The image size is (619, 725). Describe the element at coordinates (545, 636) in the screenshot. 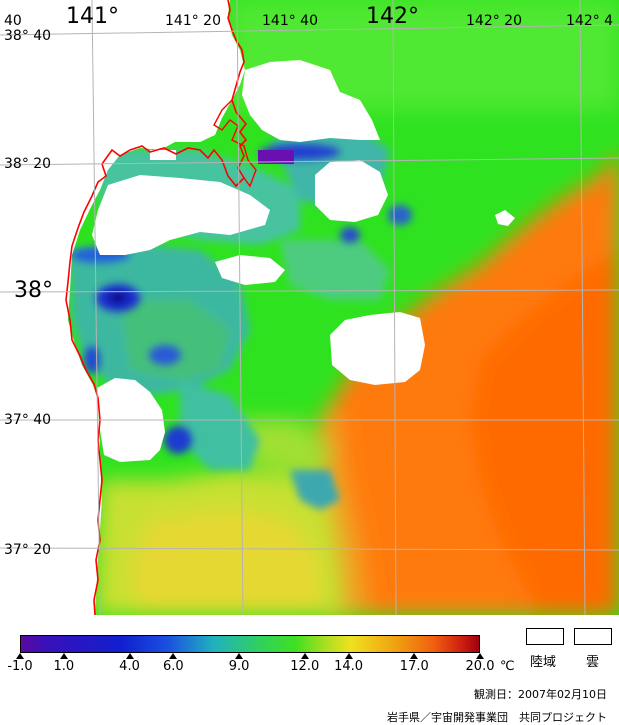

I see `land-swatch` at that location.